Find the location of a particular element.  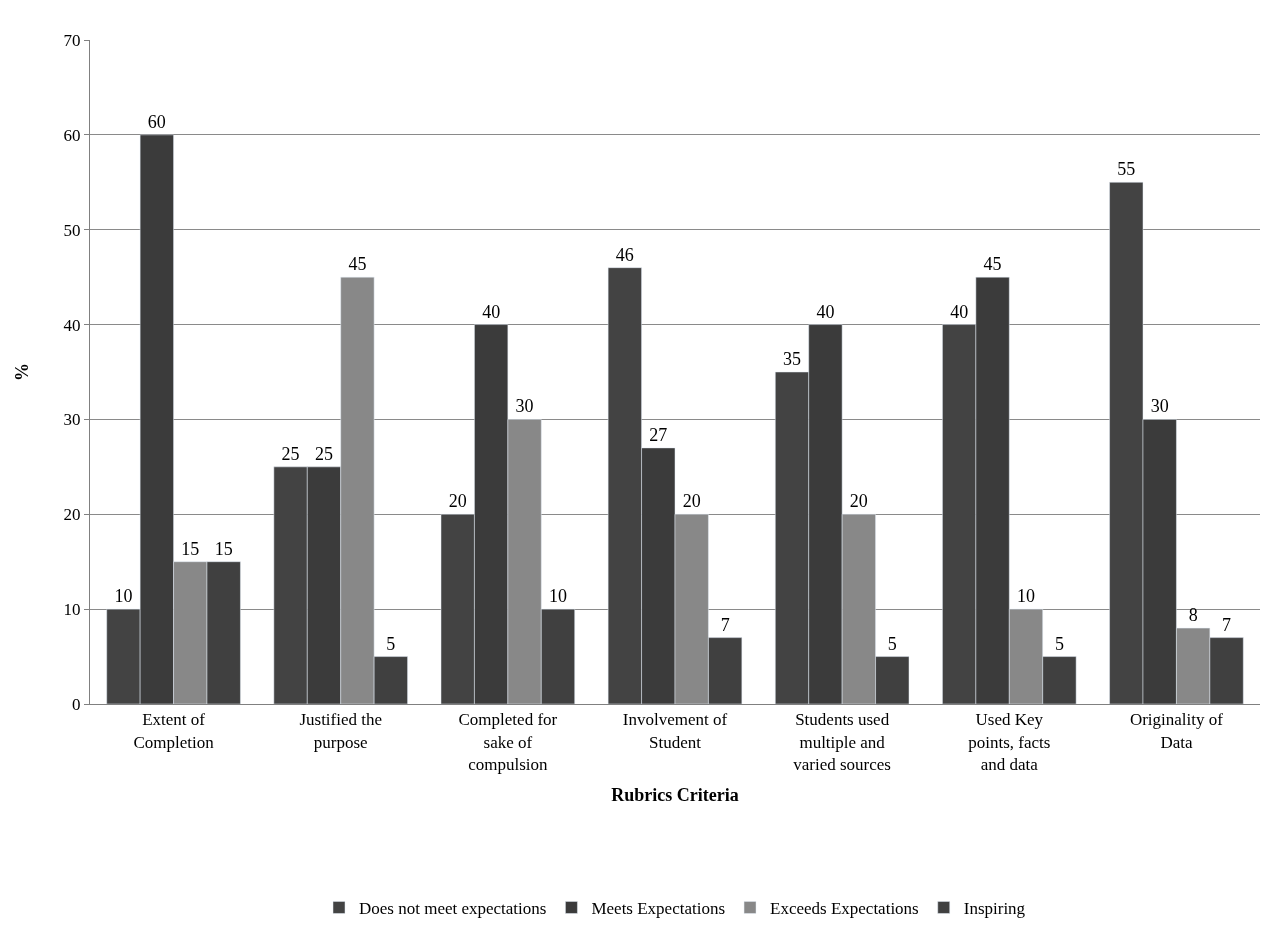

x-tick-label: Completed for sake of compulsion is located at coordinates (508, 742).